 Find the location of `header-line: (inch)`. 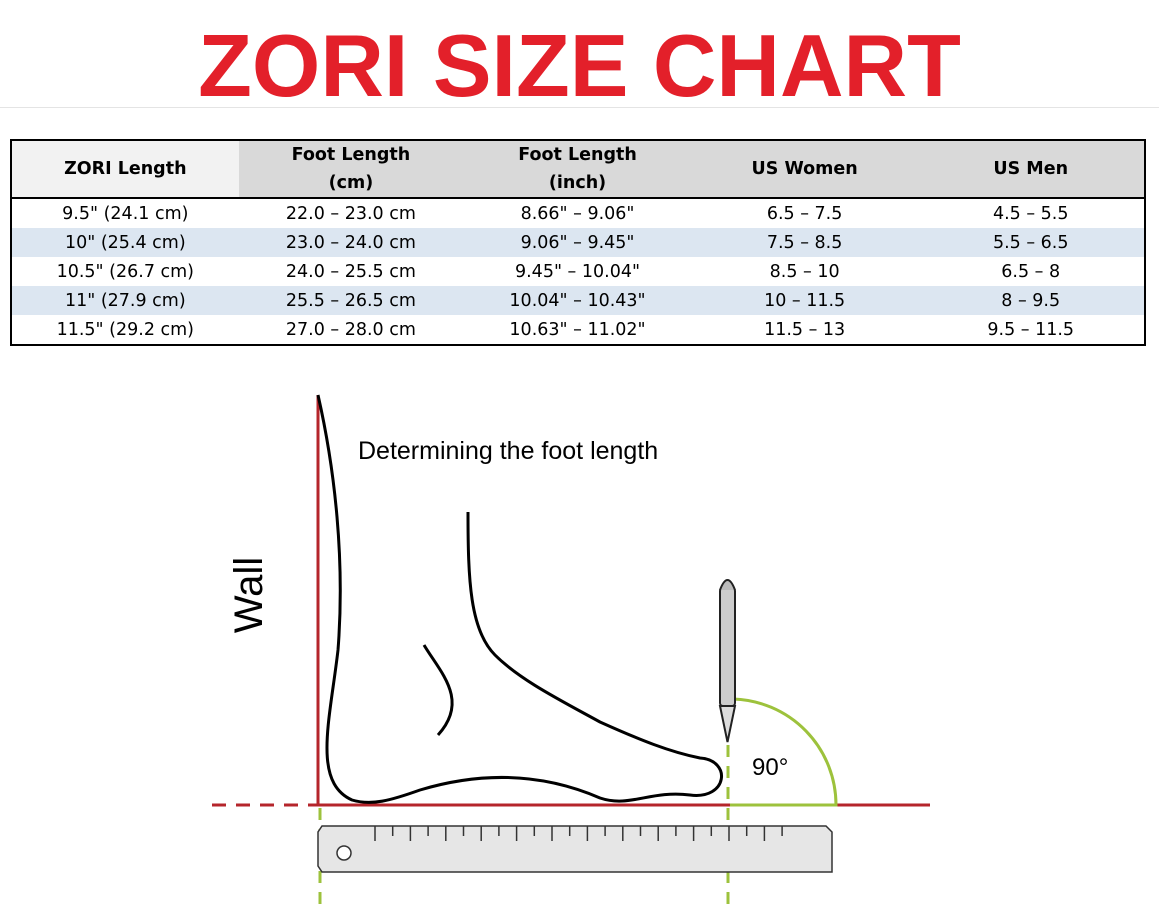

header-line: (inch) is located at coordinates (577, 183).